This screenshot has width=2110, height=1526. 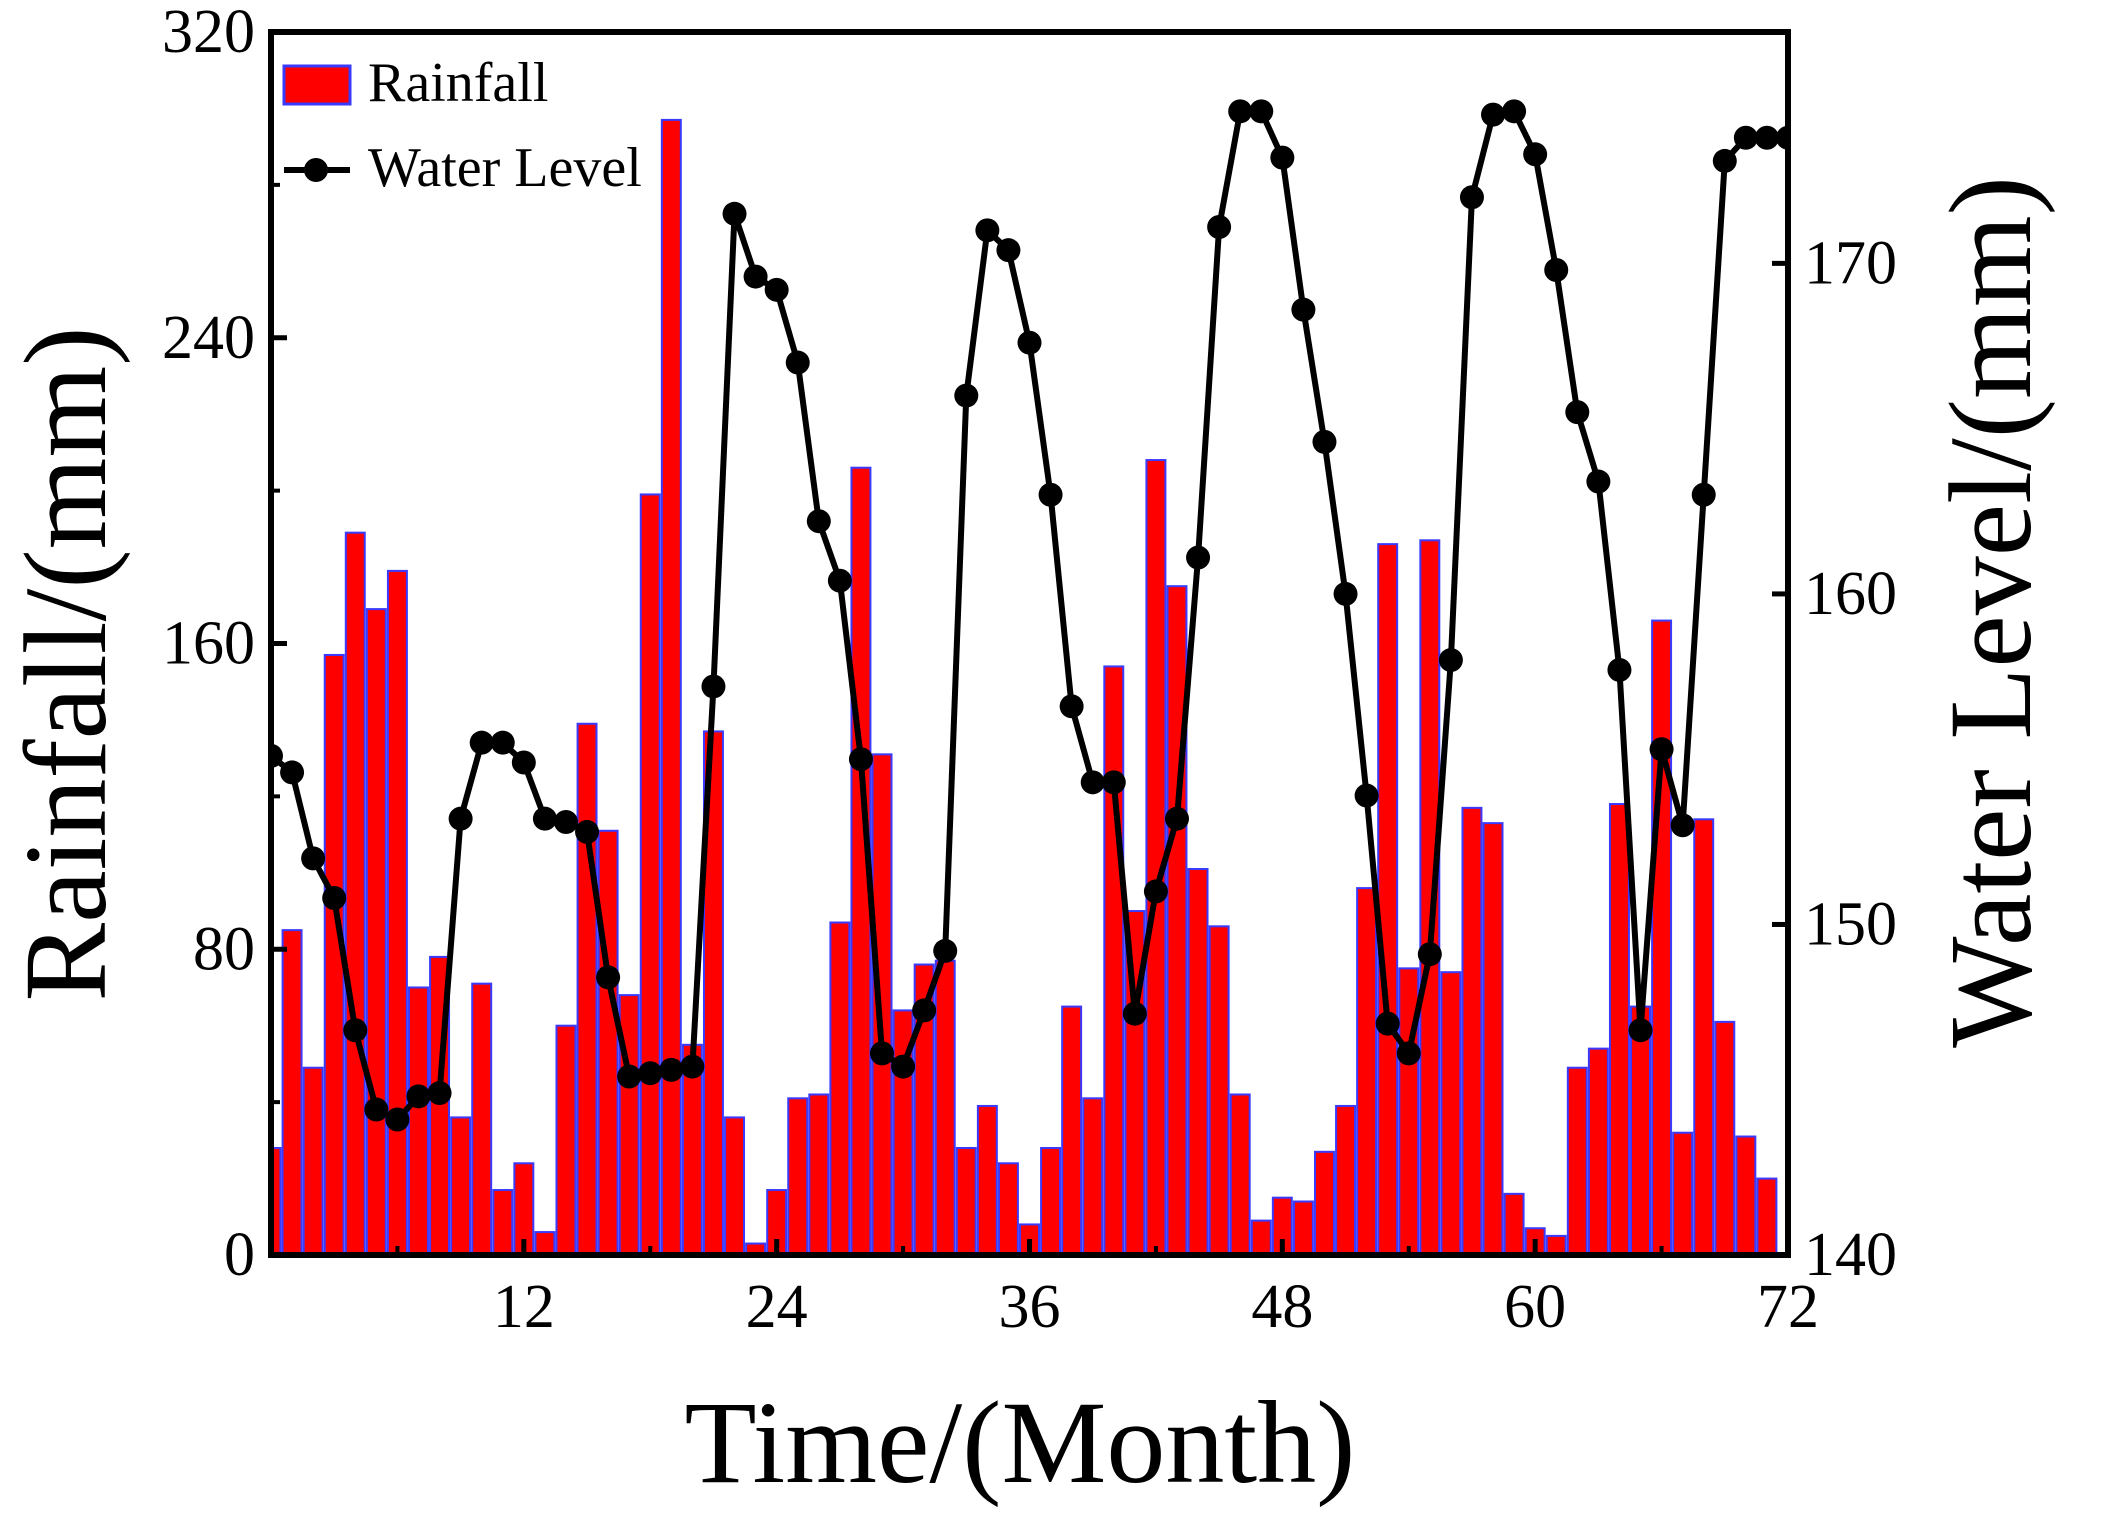 What do you see at coordinates (316, 170) in the screenshot?
I see `legend-water-level-marker` at bounding box center [316, 170].